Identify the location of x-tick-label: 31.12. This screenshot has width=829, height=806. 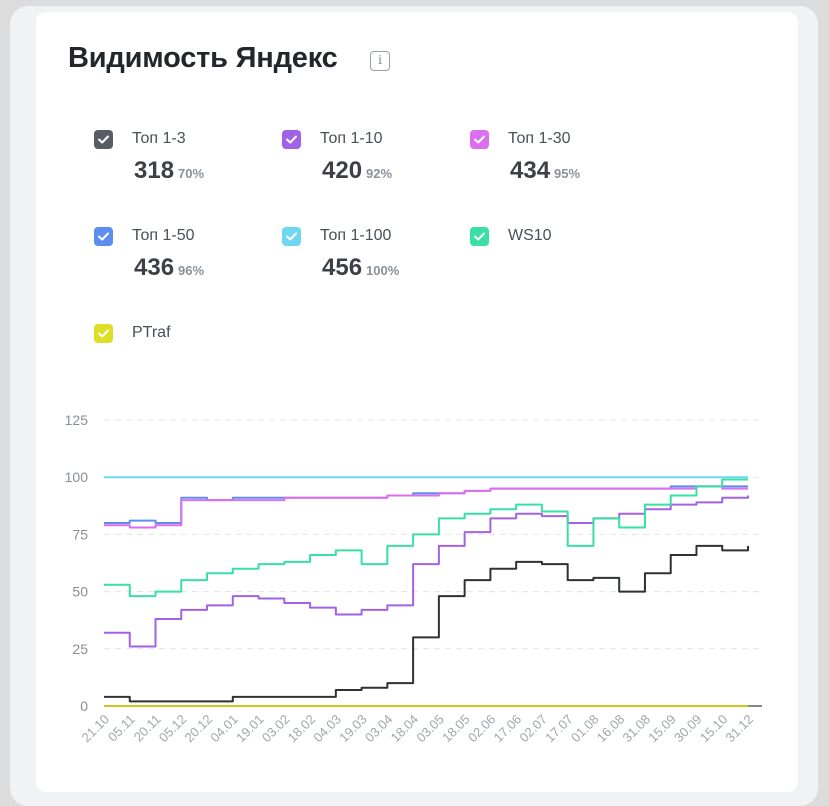
(740, 729).